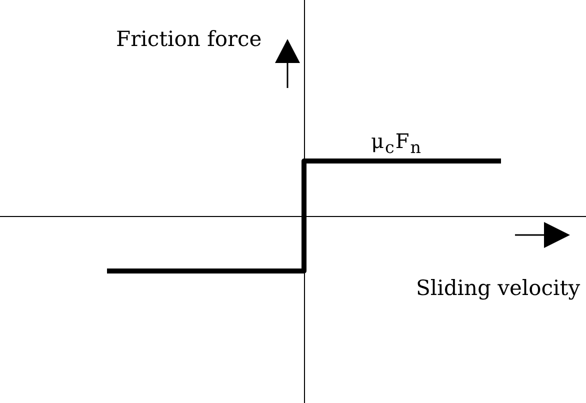 The width and height of the screenshot is (586, 403). Describe the element at coordinates (396, 143) in the screenshot. I see `annotation: μ$_{c}$F$_{n}$` at that location.